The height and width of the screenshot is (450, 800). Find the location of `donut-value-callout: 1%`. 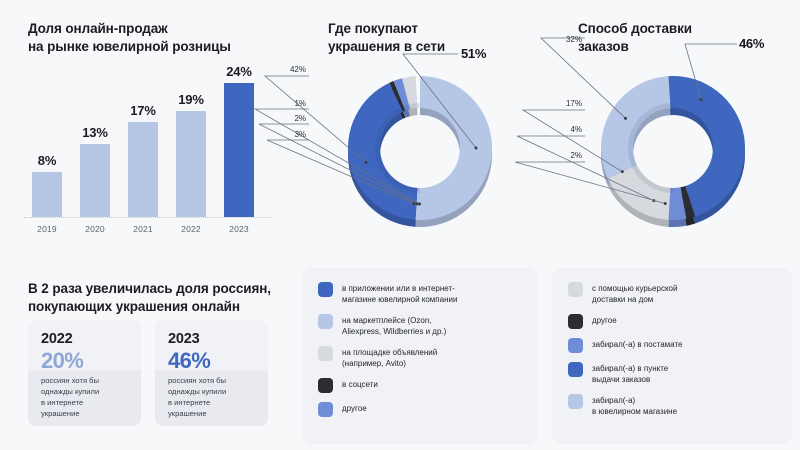

donut-value-callout: 1% is located at coordinates (337, 152).